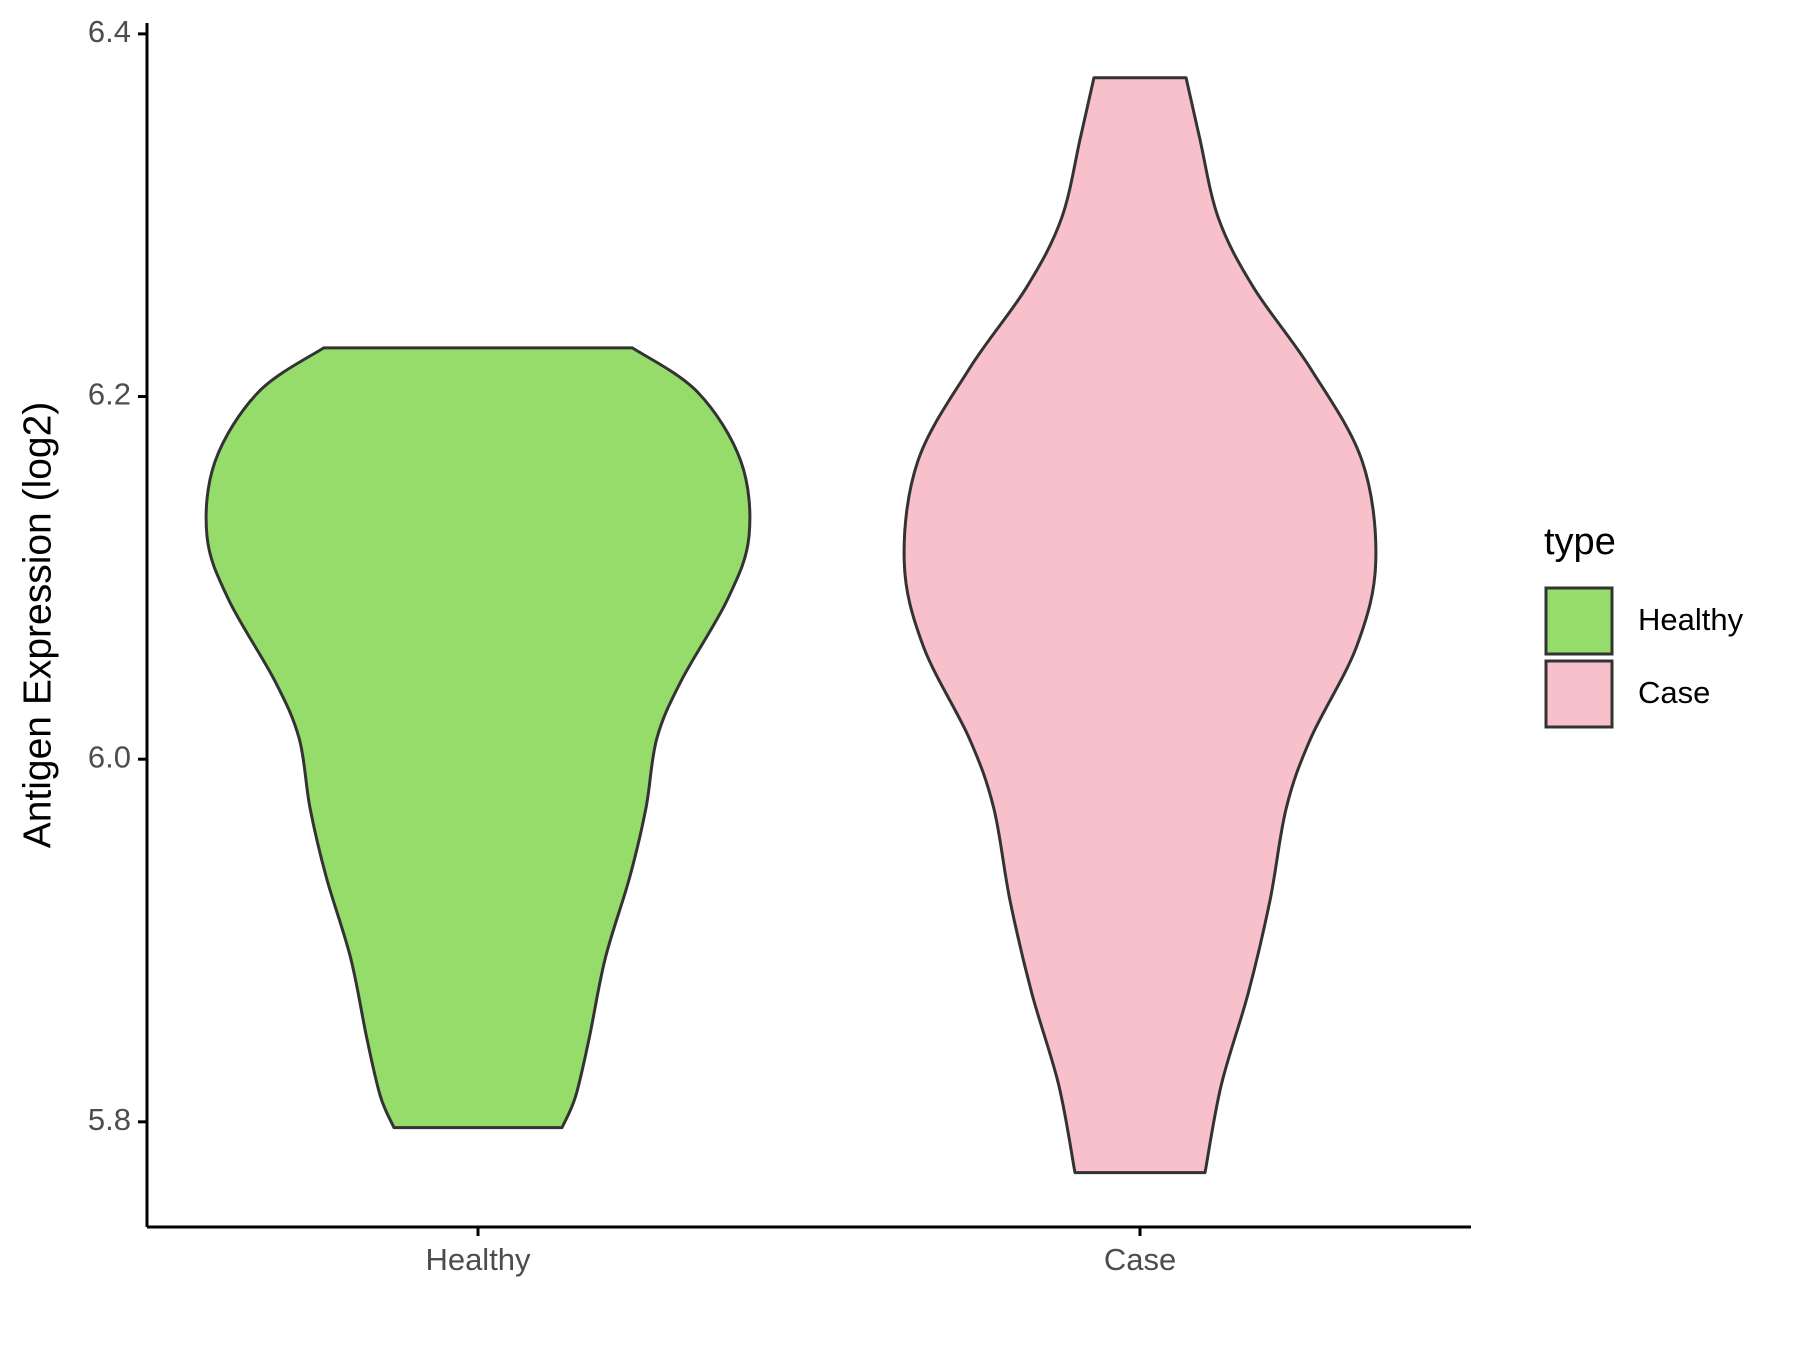  Describe the element at coordinates (109, 394) in the screenshot. I see `y-tick-label: 6.2` at that location.